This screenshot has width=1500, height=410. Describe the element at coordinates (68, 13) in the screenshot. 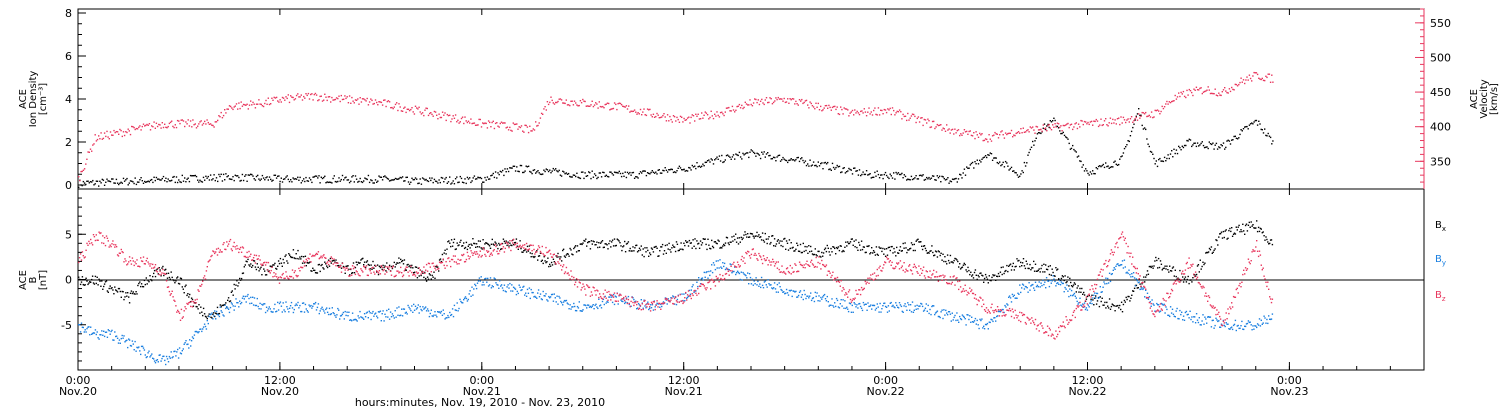

I see `density-tick-label: 8` at that location.